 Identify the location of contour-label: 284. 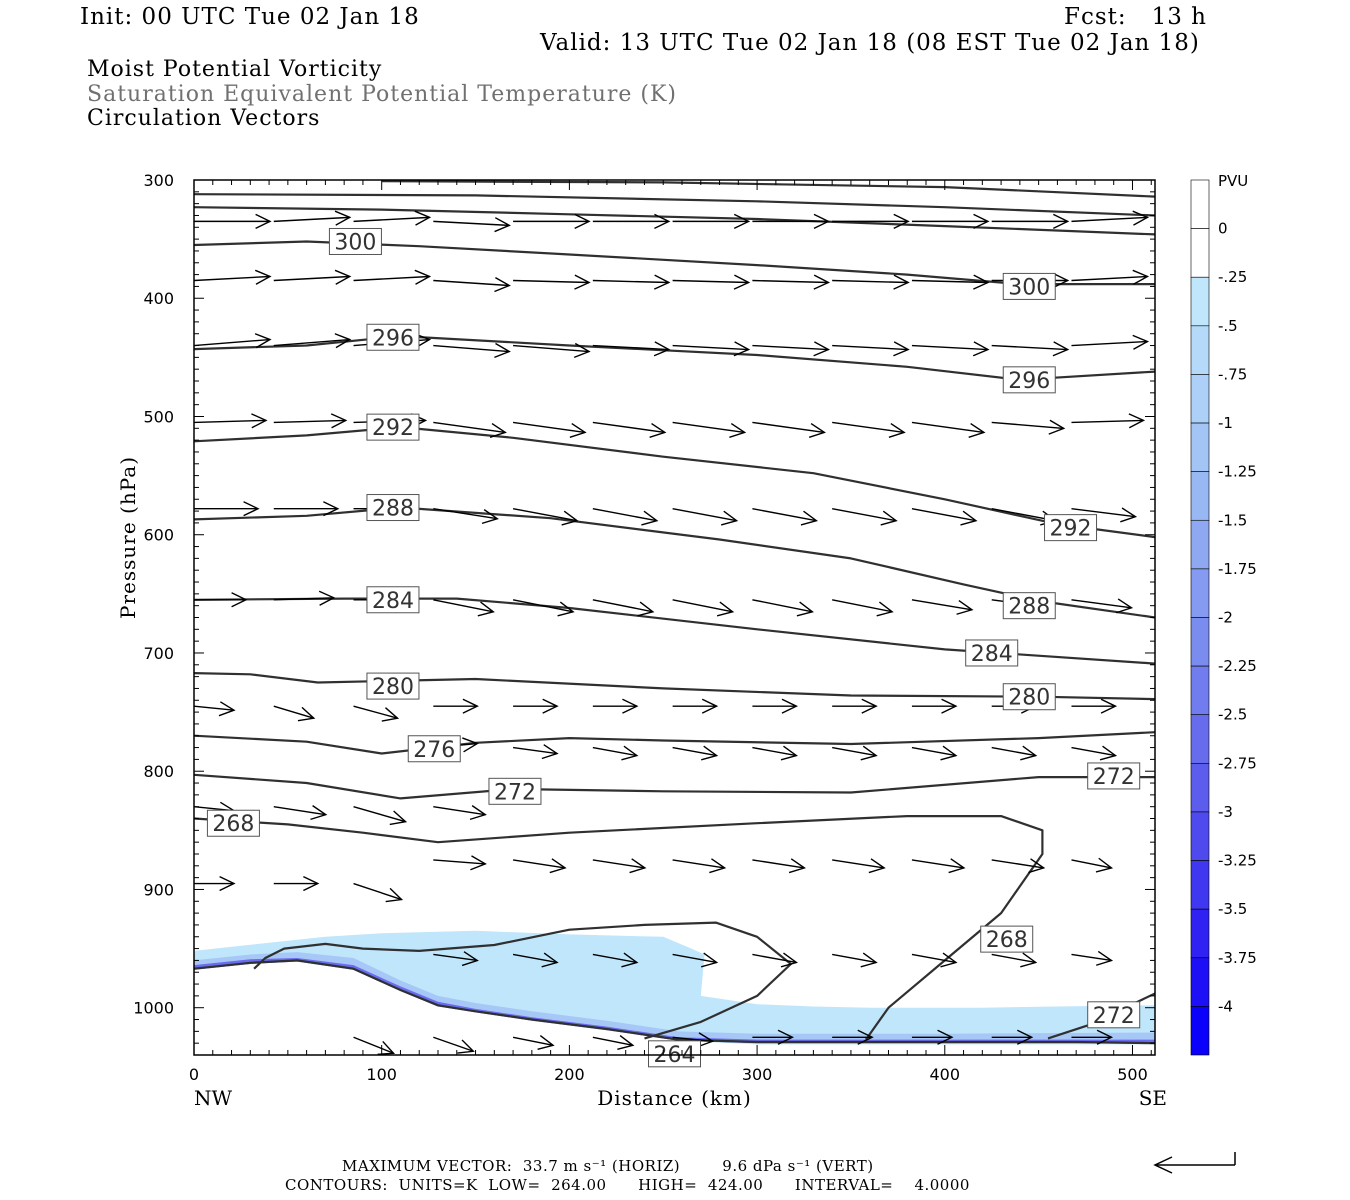
(393, 601).